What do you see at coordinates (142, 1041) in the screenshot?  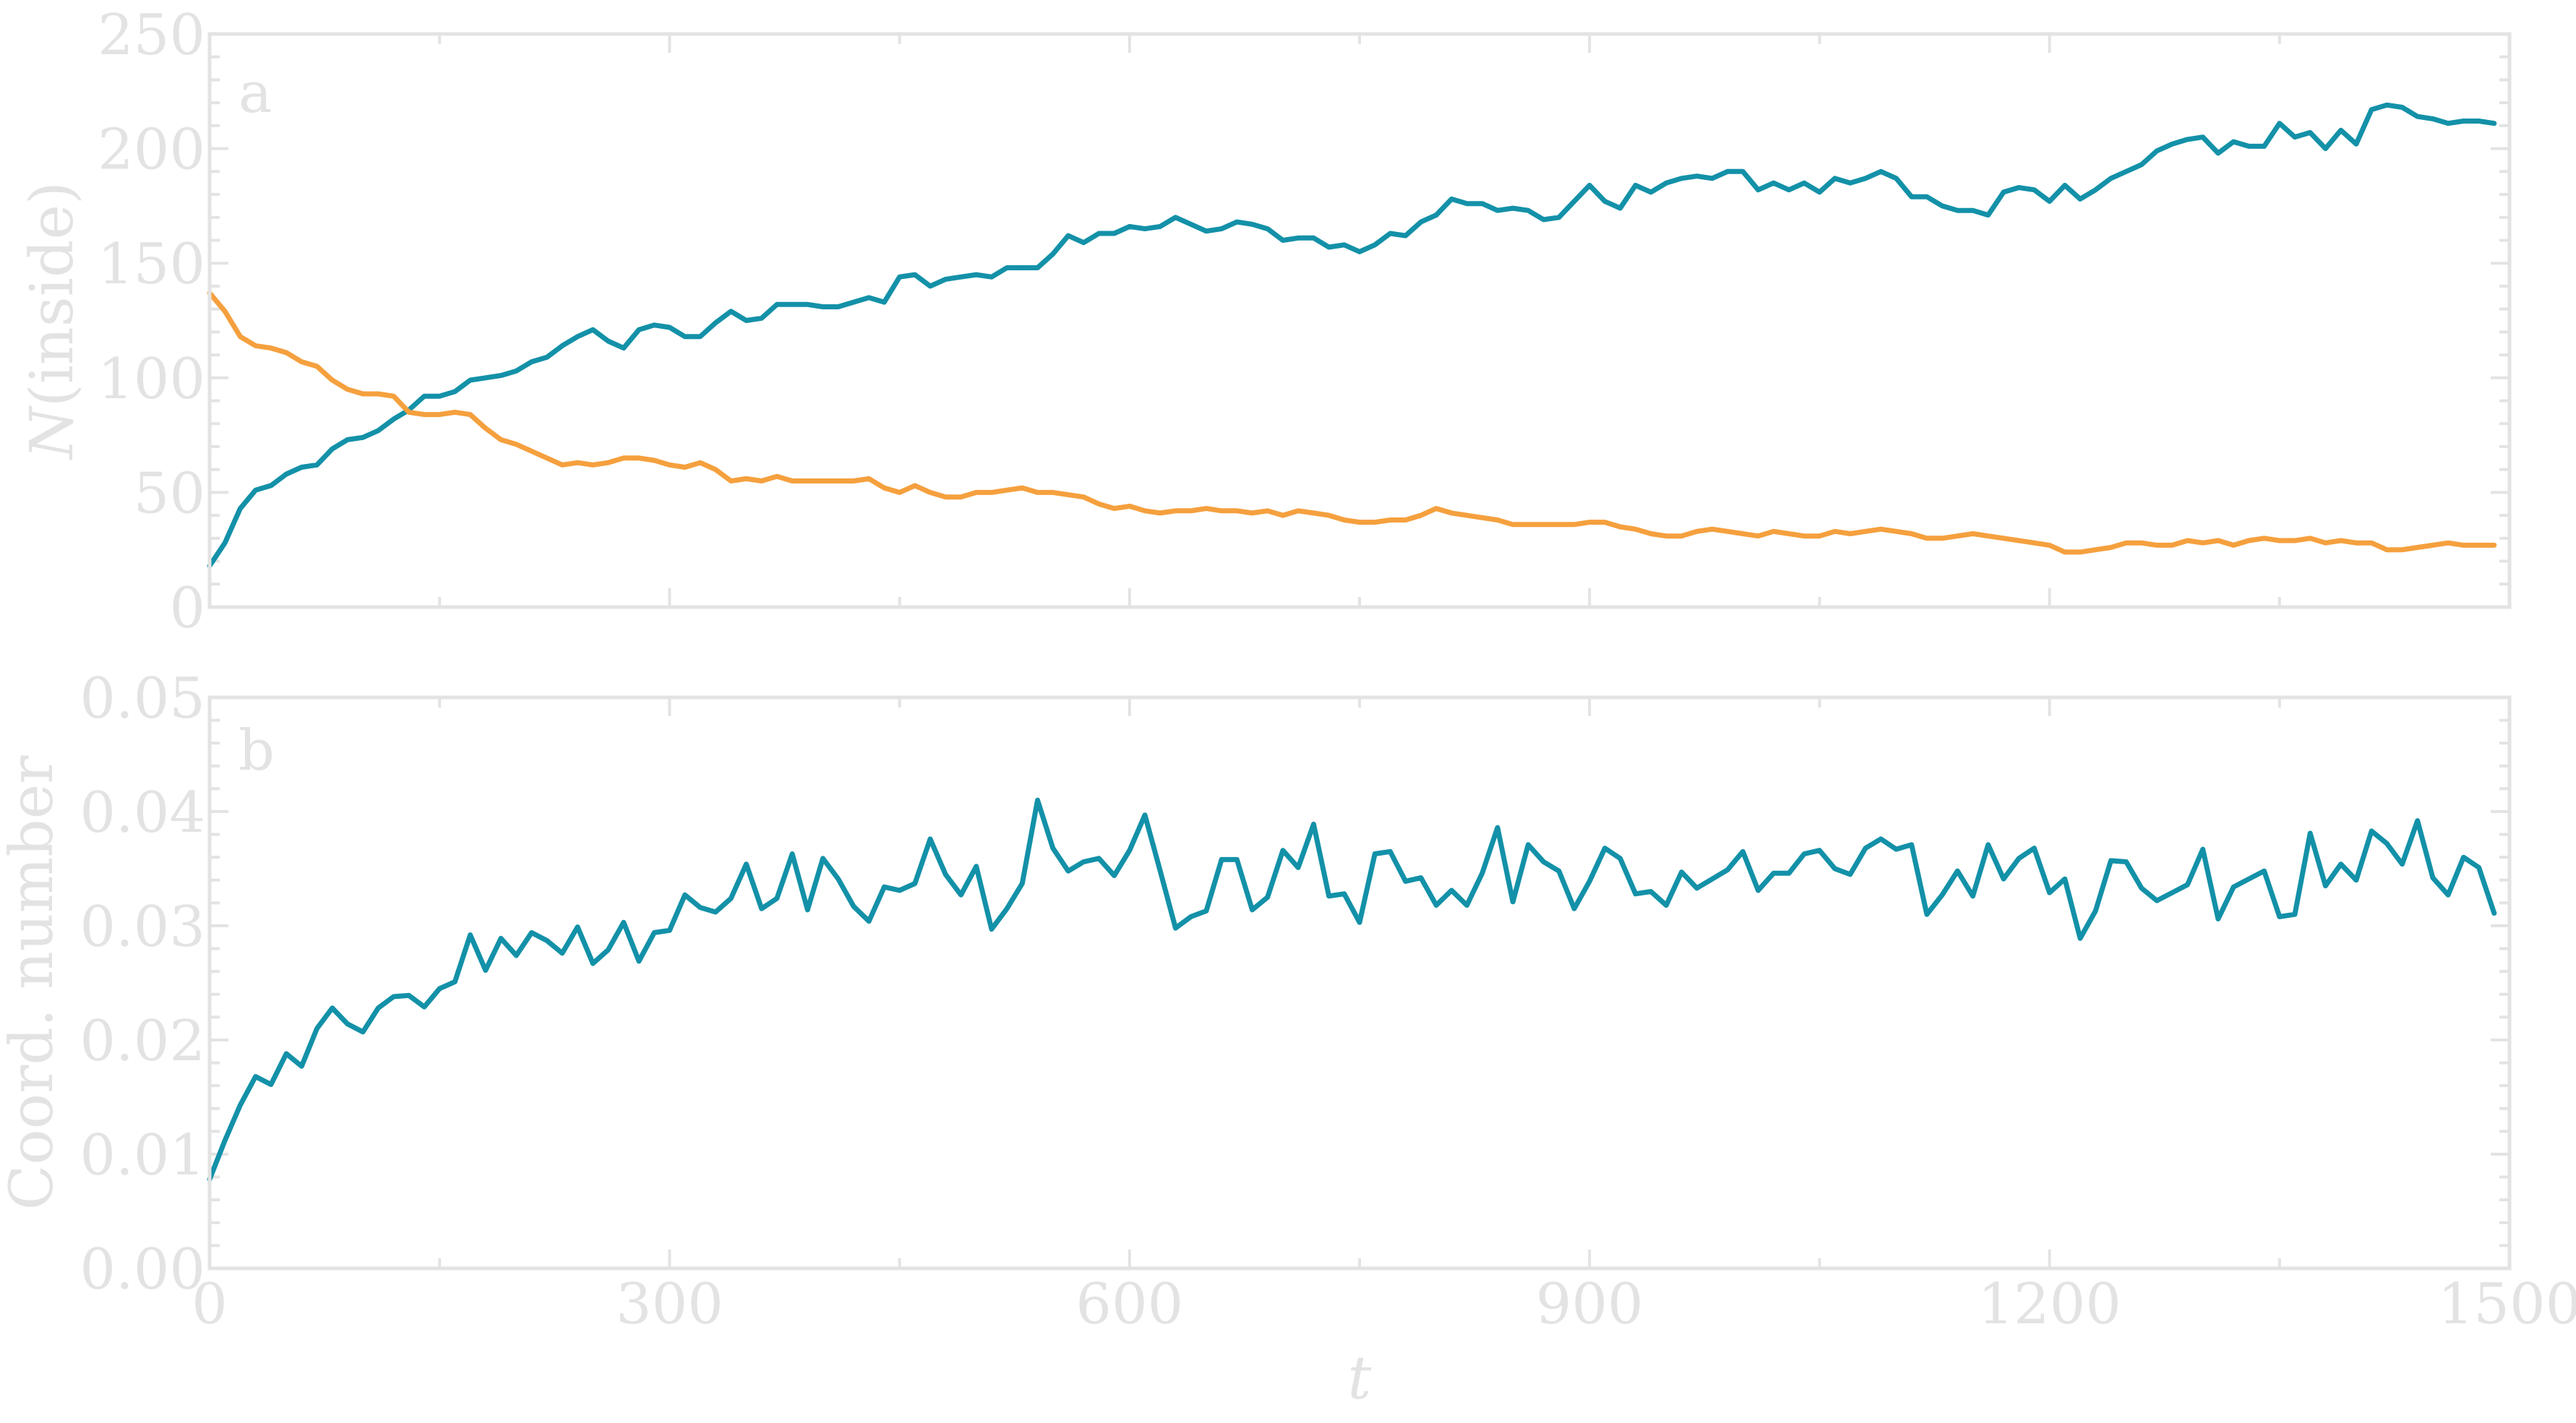 I see `y-tick-label: 0.02` at bounding box center [142, 1041].